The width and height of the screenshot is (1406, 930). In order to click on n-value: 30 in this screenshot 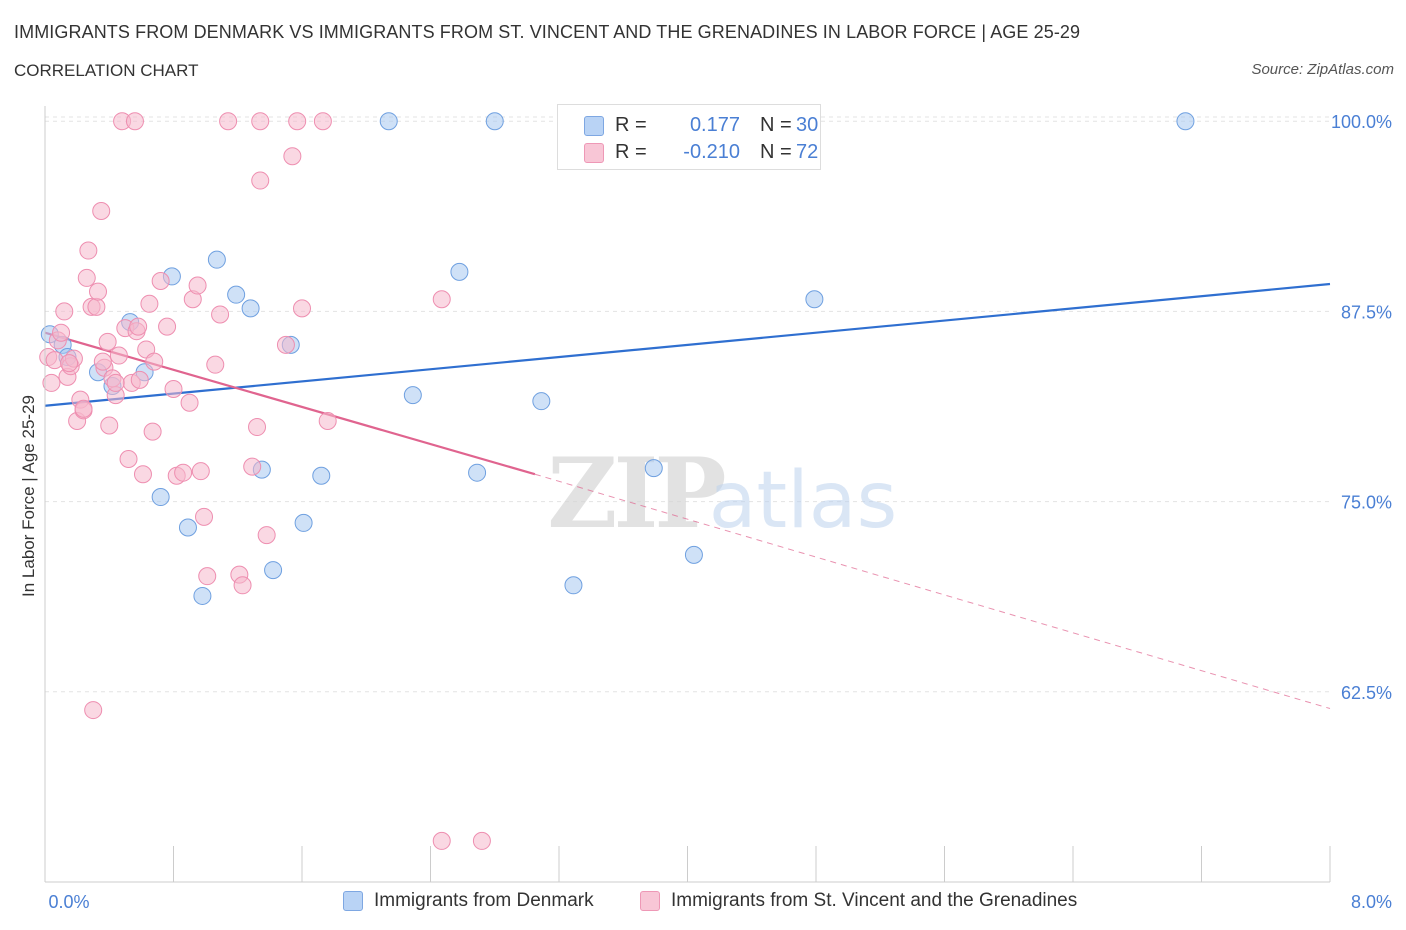, I will do `click(807, 125)`.